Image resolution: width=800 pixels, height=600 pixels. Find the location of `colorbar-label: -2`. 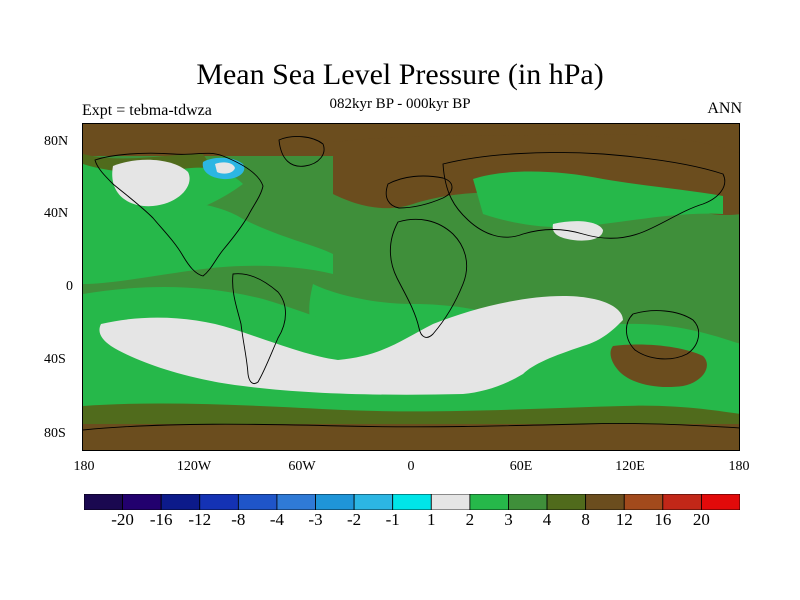

colorbar-label: -2 is located at coordinates (354, 519).